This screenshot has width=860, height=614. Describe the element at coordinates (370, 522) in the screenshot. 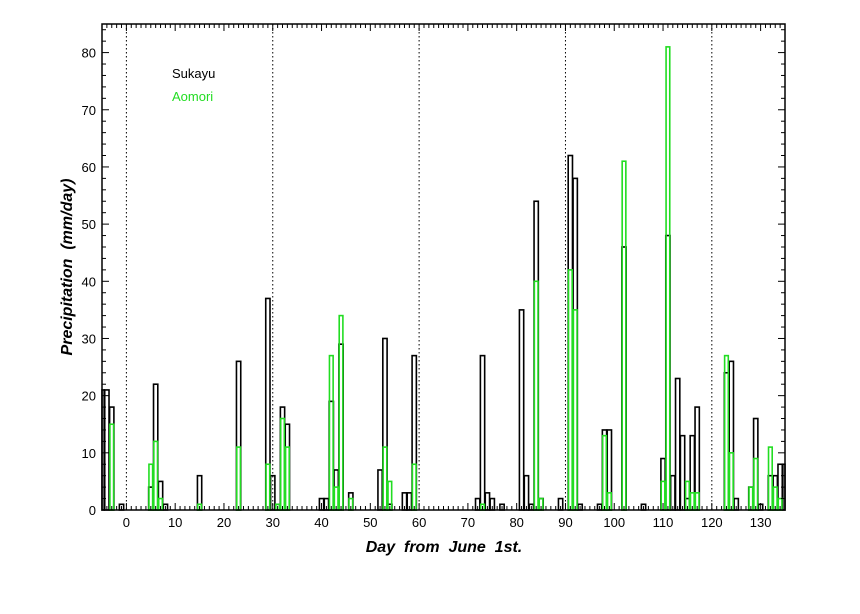

I see `x-tick-label: 50` at that location.